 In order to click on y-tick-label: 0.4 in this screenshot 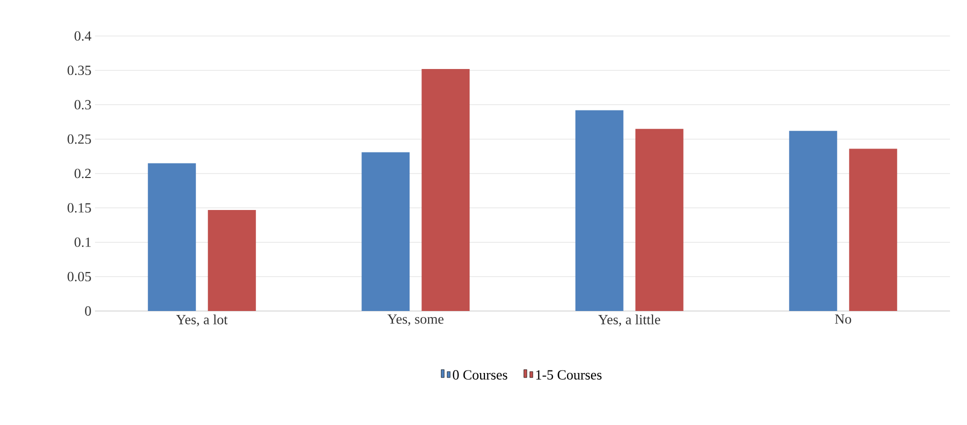, I will do `click(83, 36)`.